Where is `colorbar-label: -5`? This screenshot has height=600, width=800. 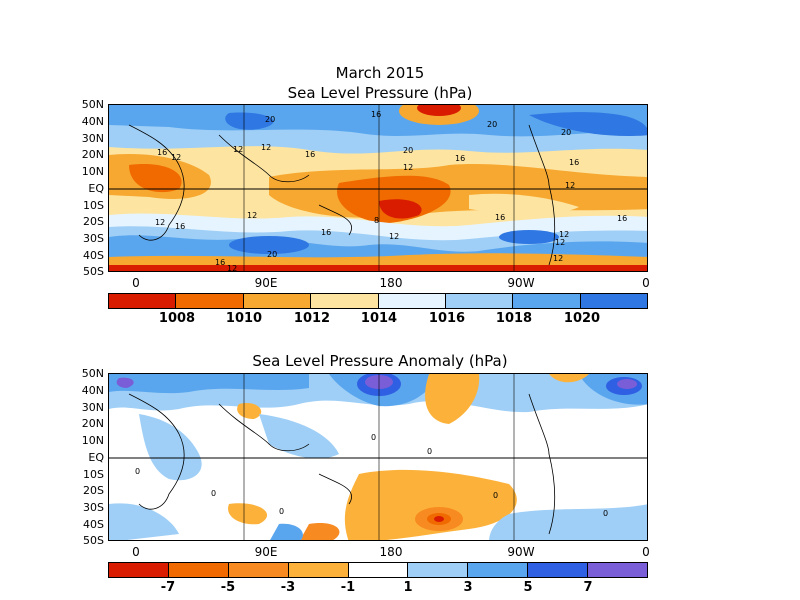 colorbar-label: -5 is located at coordinates (228, 587).